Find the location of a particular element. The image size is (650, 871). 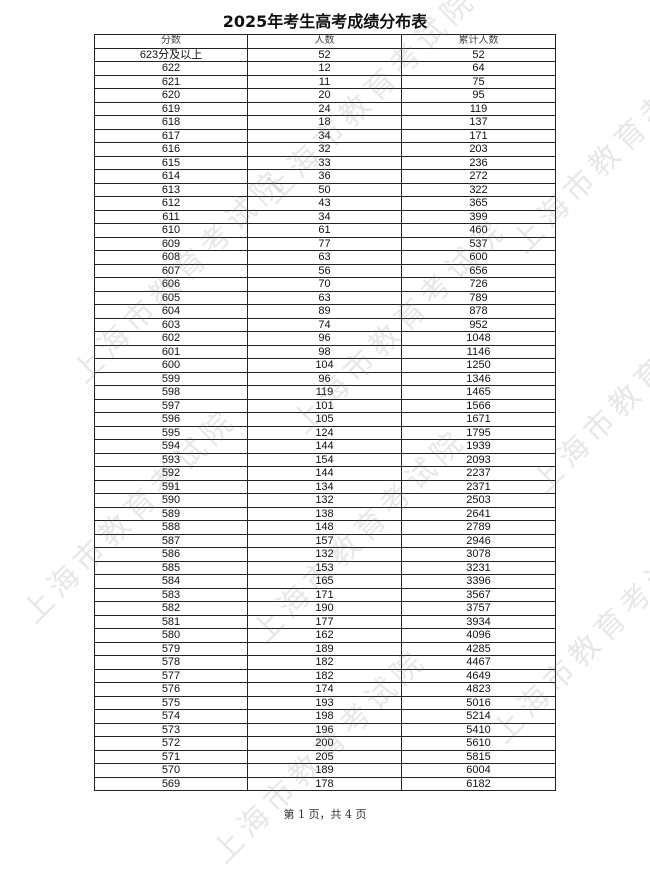

score-cell: 579 is located at coordinates (171, 648).